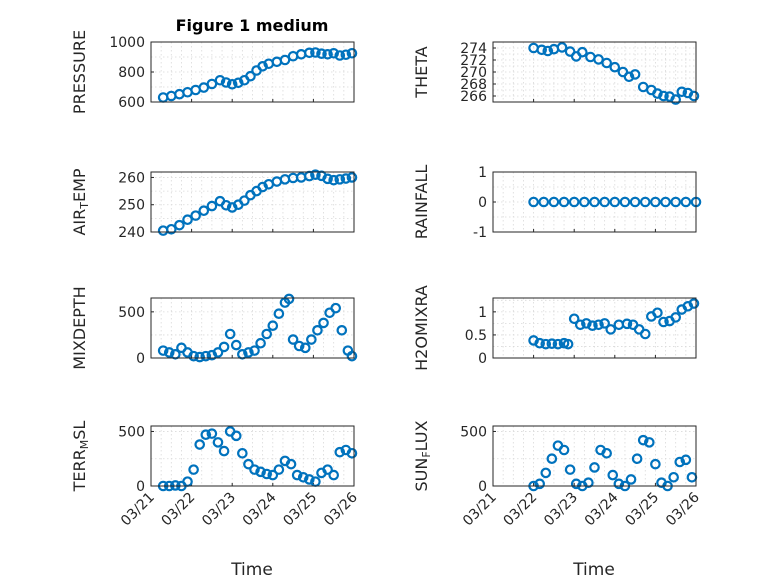 The image size is (778, 583). Describe the element at coordinates (561, 510) in the screenshot. I see `x-tick-label: 03/23` at that location.